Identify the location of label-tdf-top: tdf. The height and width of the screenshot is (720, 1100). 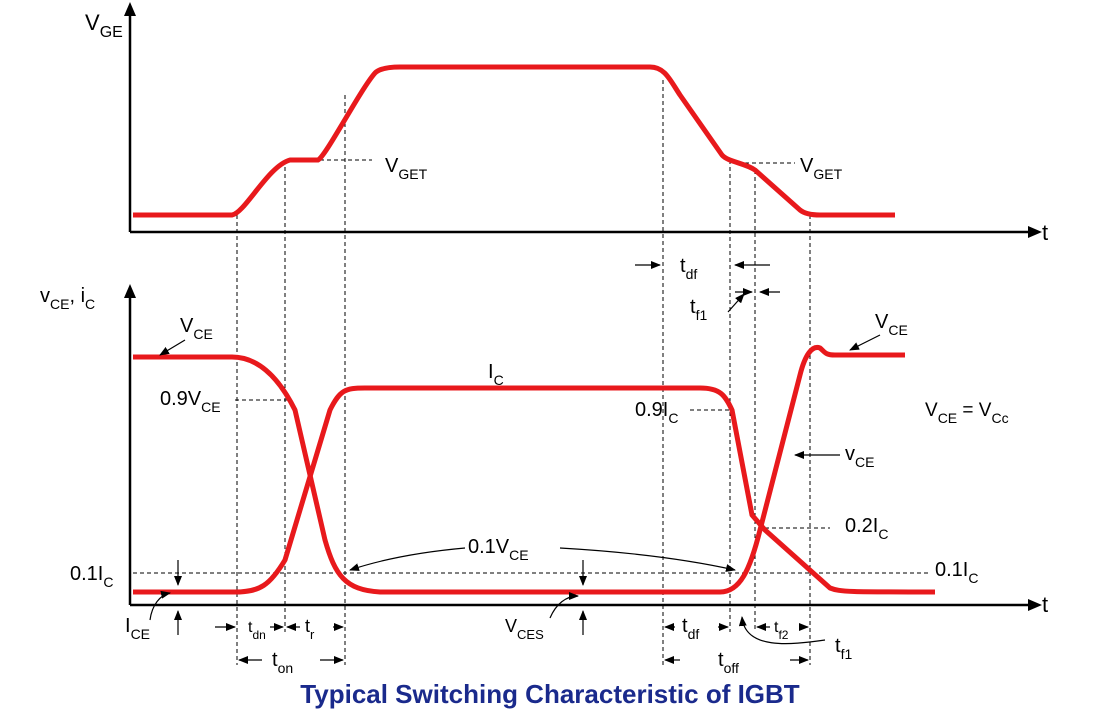
(688, 268).